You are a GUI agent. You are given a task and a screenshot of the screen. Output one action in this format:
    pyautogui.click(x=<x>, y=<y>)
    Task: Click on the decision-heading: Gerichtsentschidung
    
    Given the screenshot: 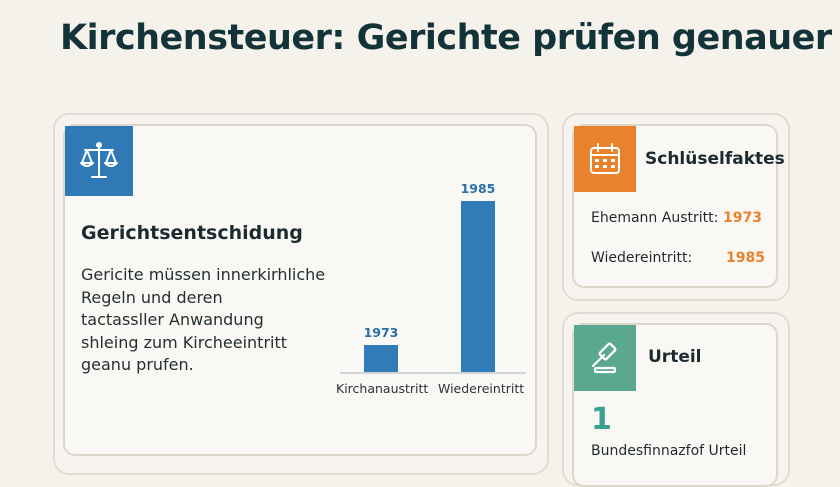 What is the action you would take?
    pyautogui.click(x=192, y=233)
    